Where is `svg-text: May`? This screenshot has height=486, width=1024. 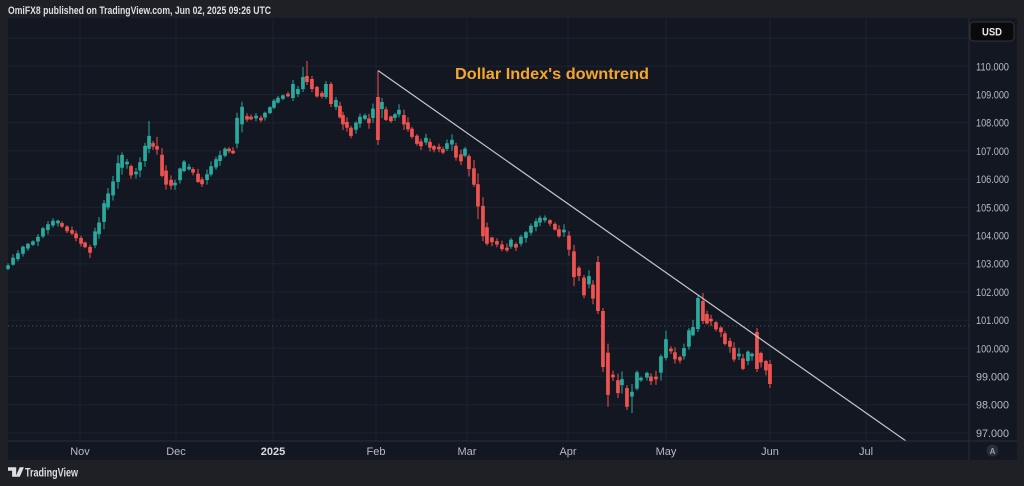 svg-text: May is located at coordinates (666, 452).